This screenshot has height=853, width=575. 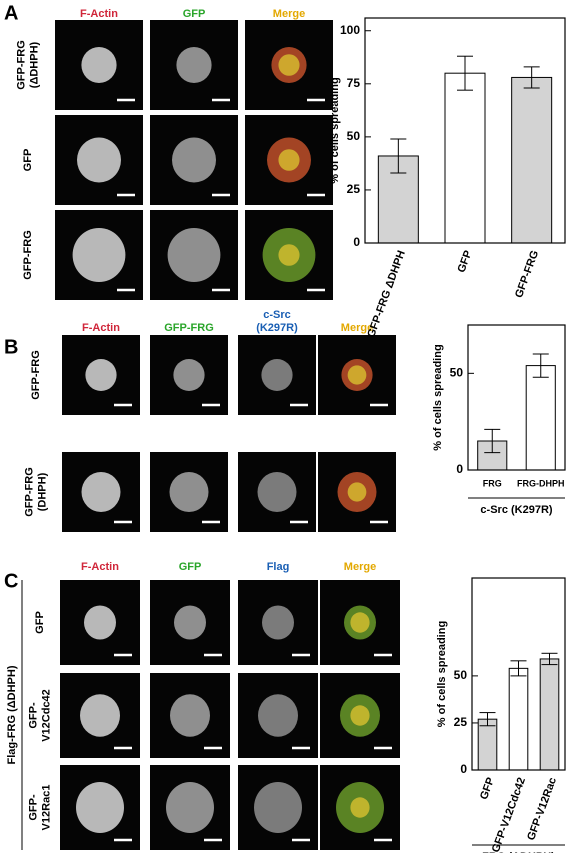 What do you see at coordinates (386, 294) in the screenshot?
I see `x-tick-label: GFP-FRG ΔDHPH` at bounding box center [386, 294].